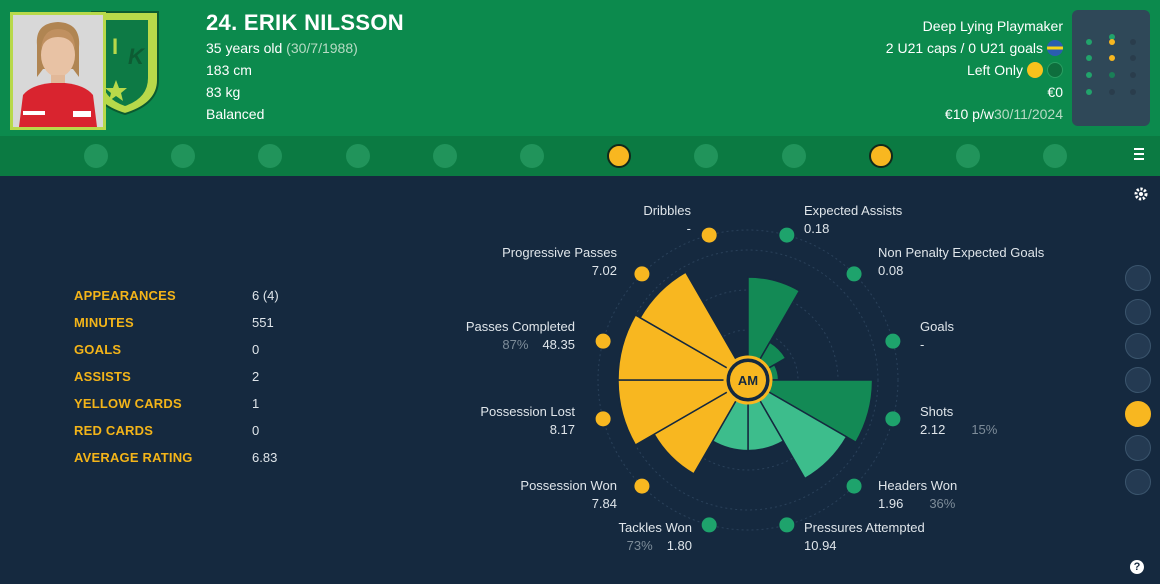  Describe the element at coordinates (532, 156) in the screenshot. I see `rocket-icon` at that location.